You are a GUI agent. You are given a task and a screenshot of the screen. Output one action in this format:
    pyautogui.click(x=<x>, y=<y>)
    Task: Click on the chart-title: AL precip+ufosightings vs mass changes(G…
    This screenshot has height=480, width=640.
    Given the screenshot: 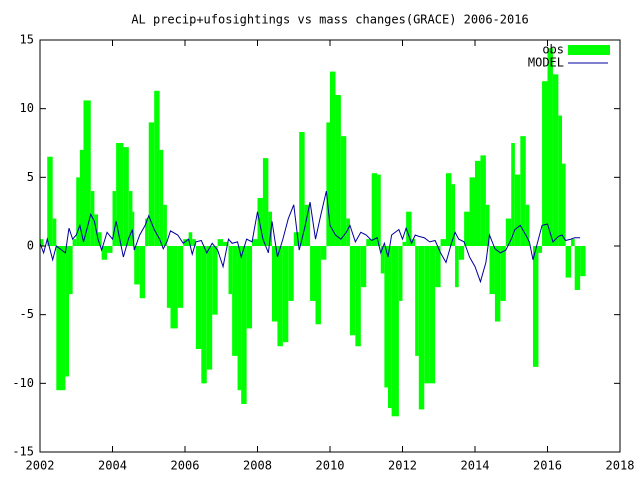 What is the action you would take?
    pyautogui.click(x=329, y=20)
    